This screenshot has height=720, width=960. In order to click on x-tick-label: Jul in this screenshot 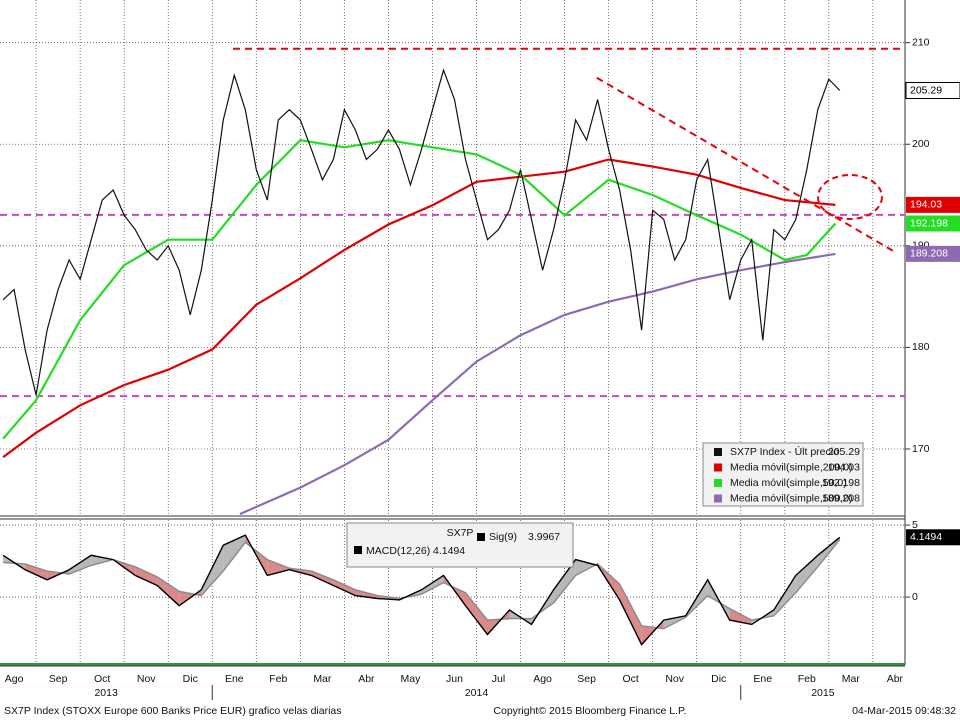, I will do `click(498, 679)`.